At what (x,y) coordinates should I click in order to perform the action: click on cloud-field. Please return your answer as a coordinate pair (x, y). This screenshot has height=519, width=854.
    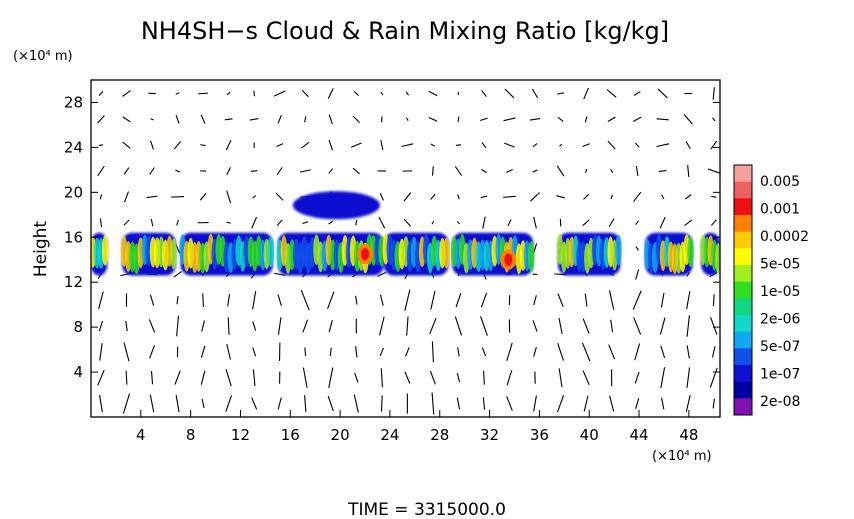
    Looking at the image, I should click on (405, 233).